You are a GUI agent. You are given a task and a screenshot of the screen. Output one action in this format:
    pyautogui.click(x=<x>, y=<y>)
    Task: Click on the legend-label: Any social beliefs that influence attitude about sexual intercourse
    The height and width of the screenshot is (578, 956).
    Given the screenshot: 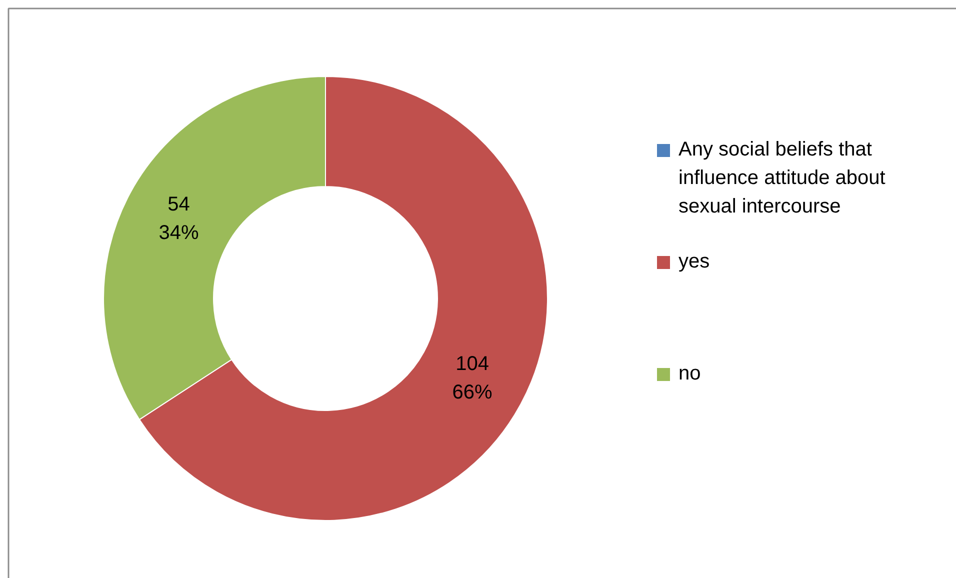 What is the action you would take?
    pyautogui.click(x=782, y=178)
    